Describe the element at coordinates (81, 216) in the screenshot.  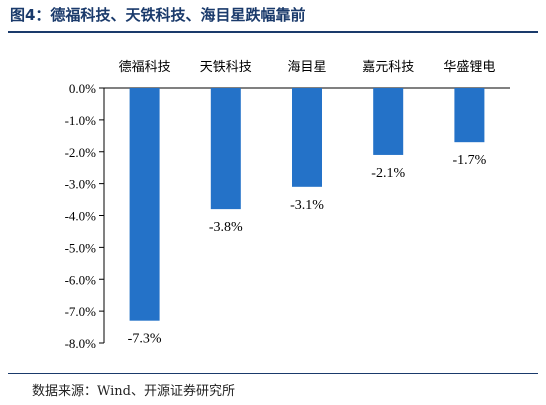
I see `y-tick-label: -4.0%` at that location.